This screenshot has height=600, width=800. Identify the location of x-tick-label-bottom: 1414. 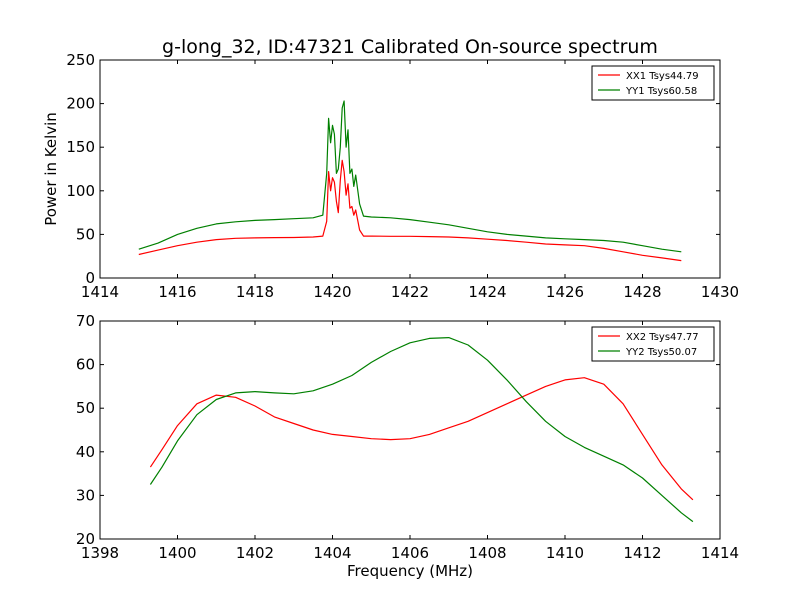
(720, 553).